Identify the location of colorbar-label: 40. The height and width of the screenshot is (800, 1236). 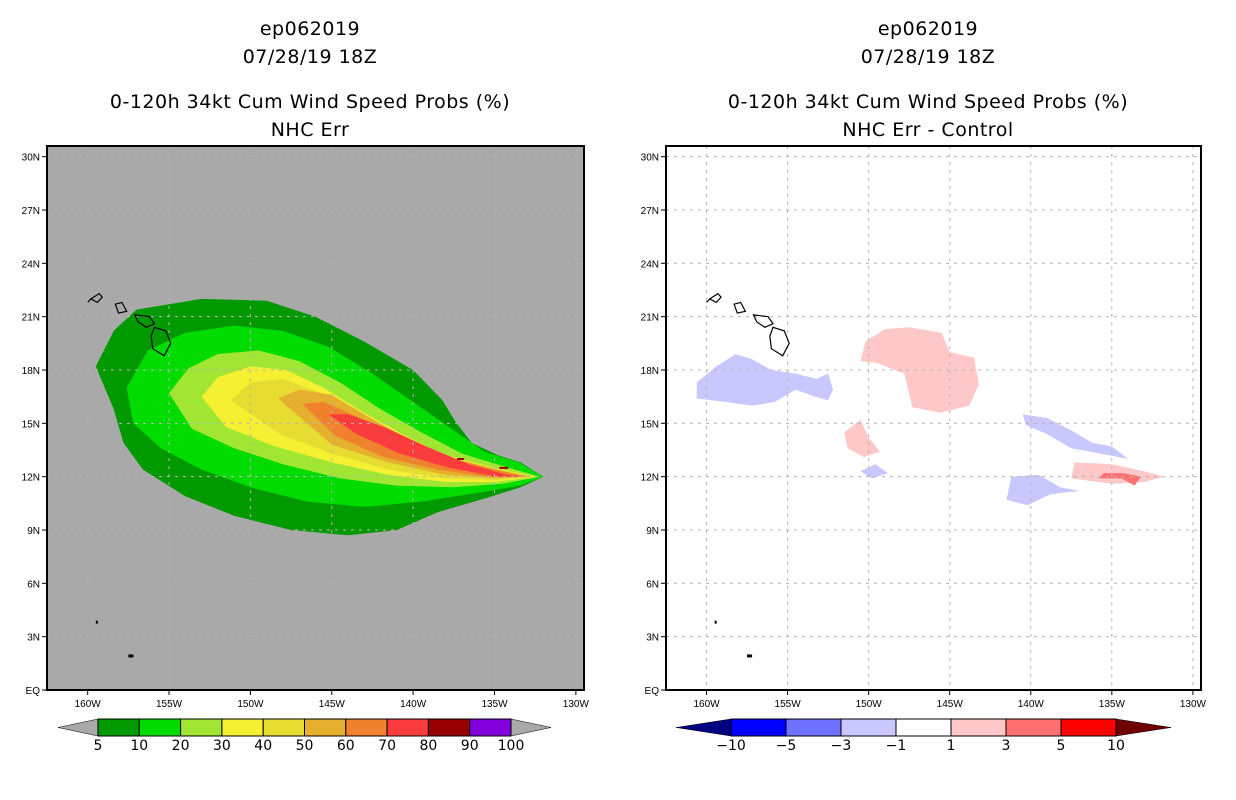
(263, 746).